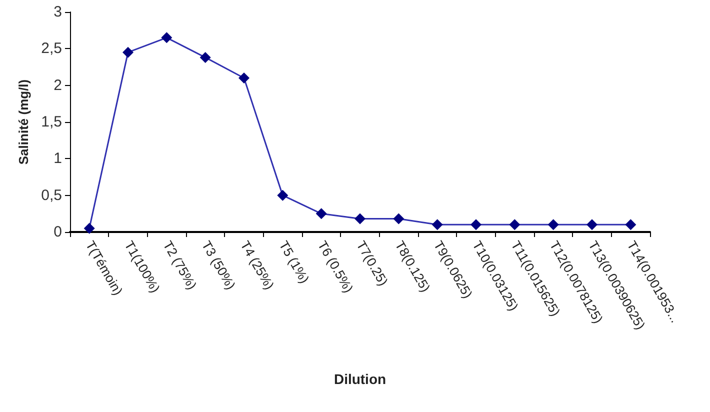 This screenshot has height=412, width=710. I want to click on y-tick-label: 0, so click(58, 232).